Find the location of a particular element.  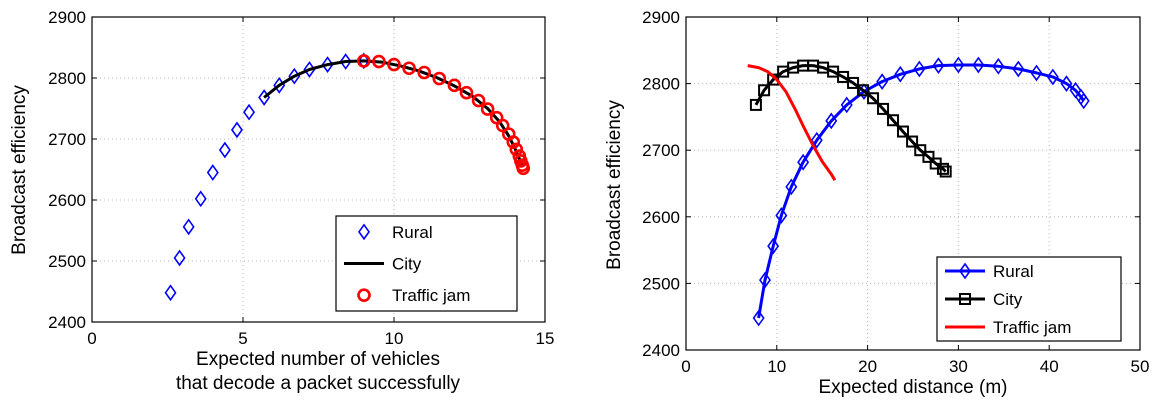

y-tick-label: 2400 is located at coordinates (67, 322).